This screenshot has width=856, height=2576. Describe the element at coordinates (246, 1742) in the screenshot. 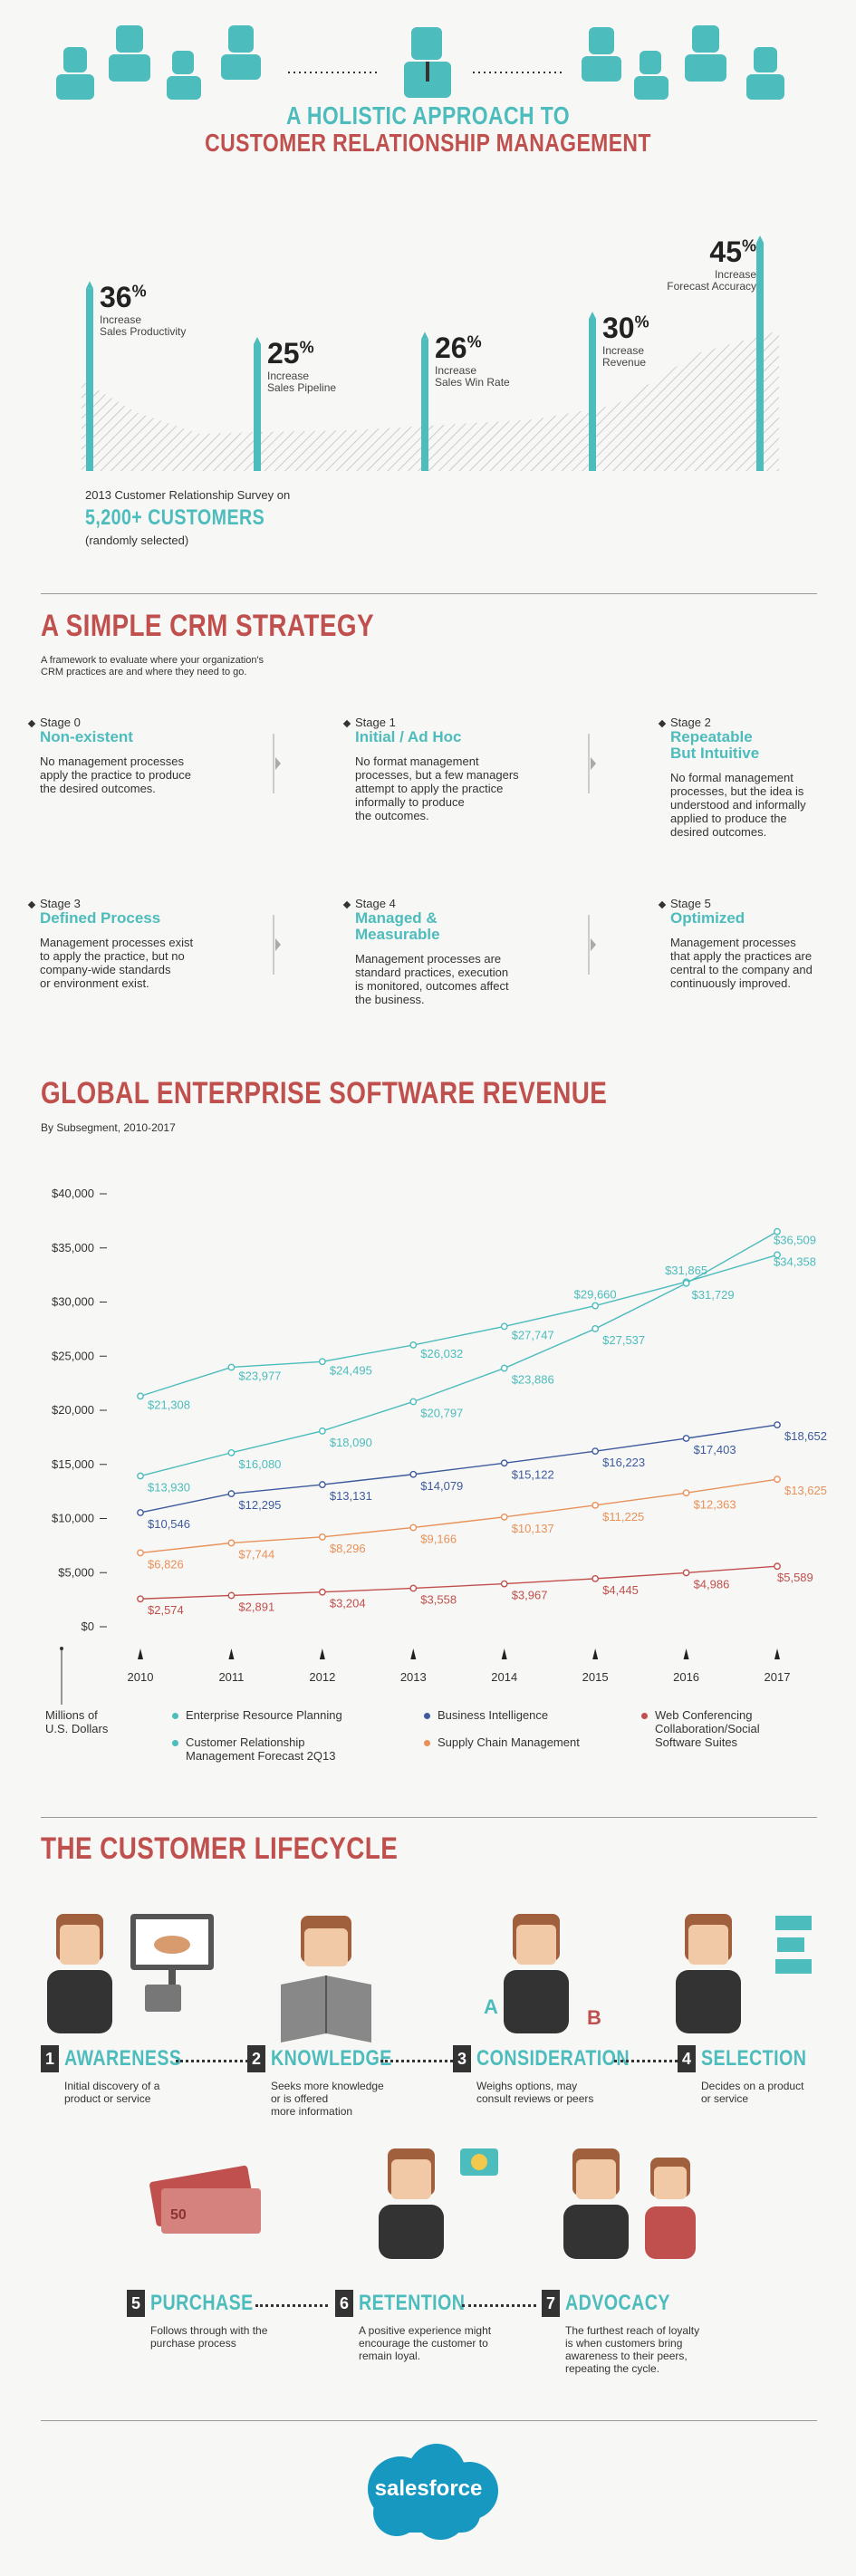

I see `legend-crm-label1: Customer Relationship` at that location.